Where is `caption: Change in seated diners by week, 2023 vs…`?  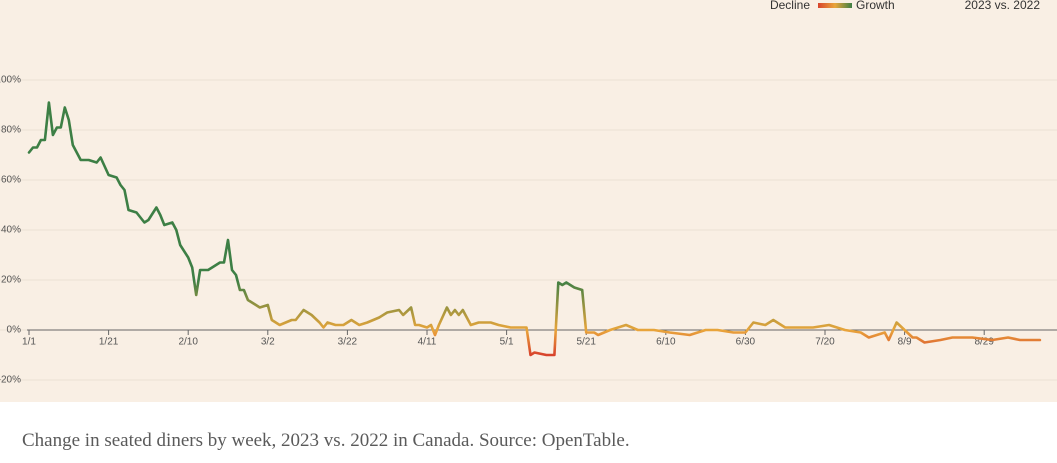
caption: Change in seated diners by week, 2023 vs… is located at coordinates (326, 440).